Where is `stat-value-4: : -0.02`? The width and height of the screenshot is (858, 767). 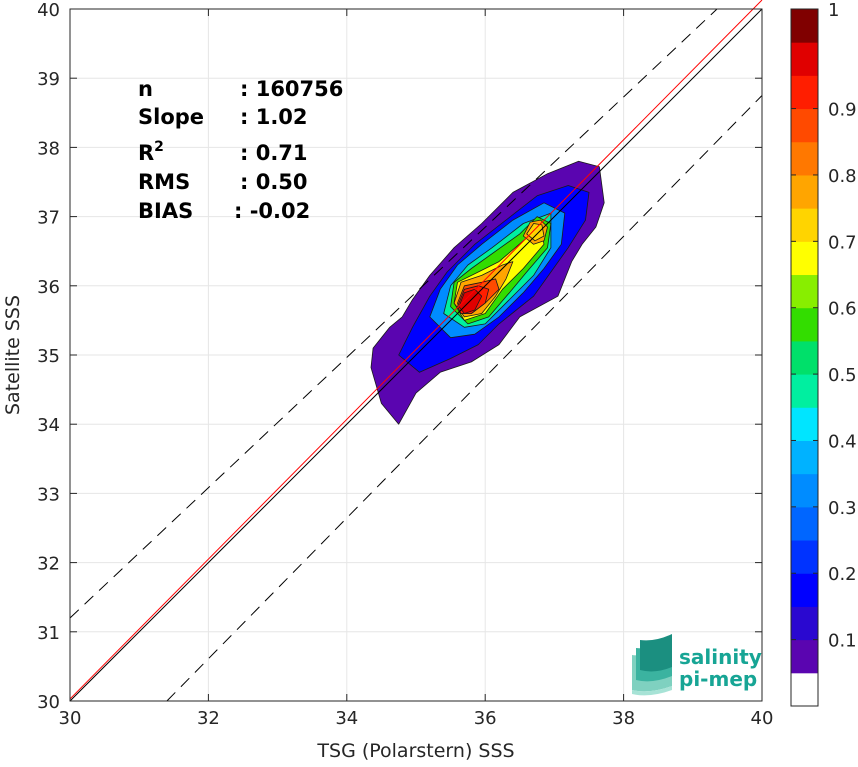
stat-value-4: : -0.02 is located at coordinates (272, 211).